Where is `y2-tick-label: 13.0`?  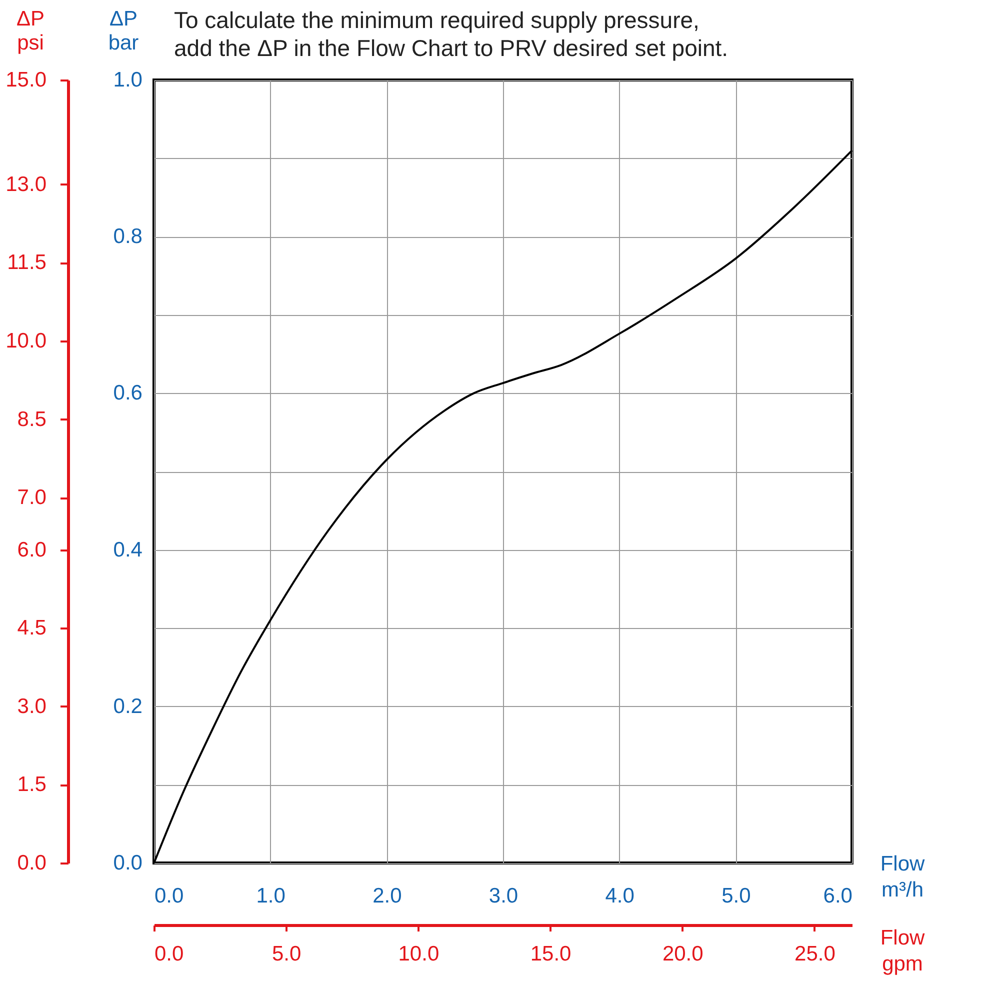
y2-tick-label: 13.0 is located at coordinates (26, 184).